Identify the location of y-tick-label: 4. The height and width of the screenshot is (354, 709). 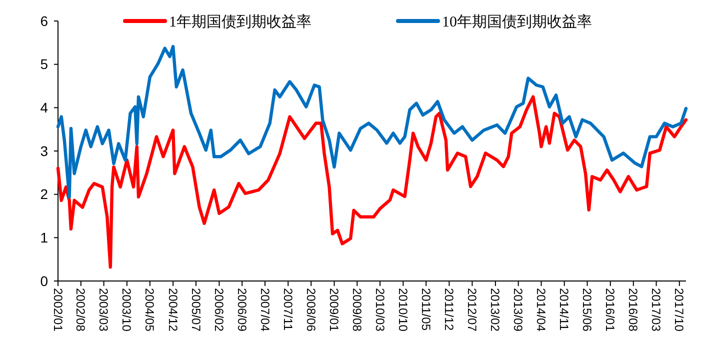
(44, 108).